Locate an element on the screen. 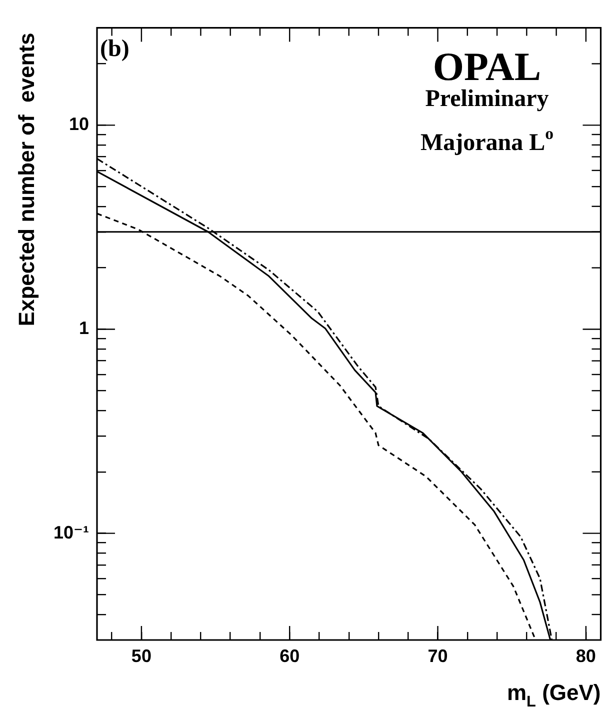 The width and height of the screenshot is (610, 716). y-tick-label: 10 is located at coordinates (78, 124).